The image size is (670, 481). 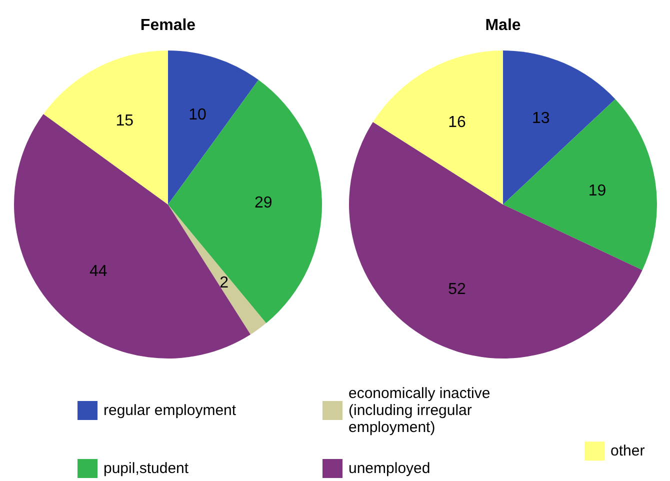 I want to click on data-label: 10, so click(x=197, y=115).